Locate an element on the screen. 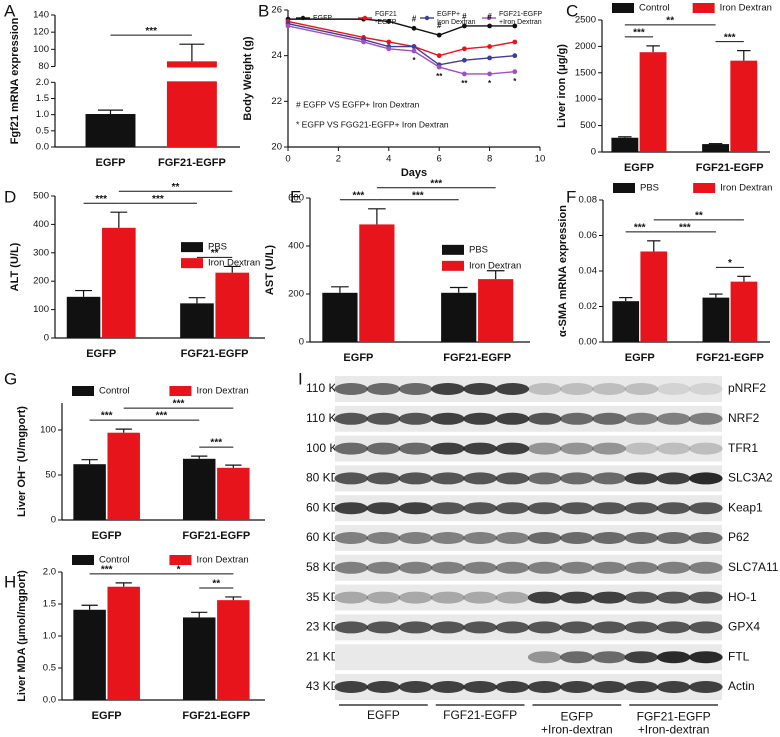  y-tick-label: 1500 is located at coordinates (585, 72).